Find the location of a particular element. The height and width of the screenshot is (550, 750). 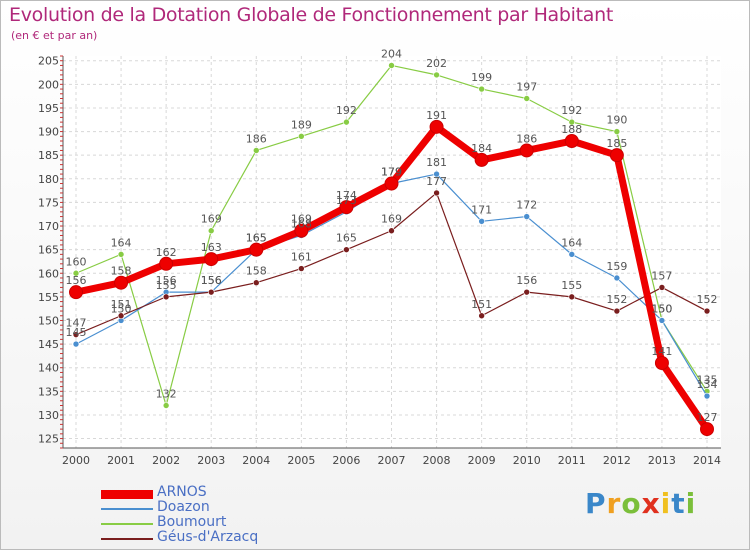

data-label-boumourt: 160 is located at coordinates (76, 261).